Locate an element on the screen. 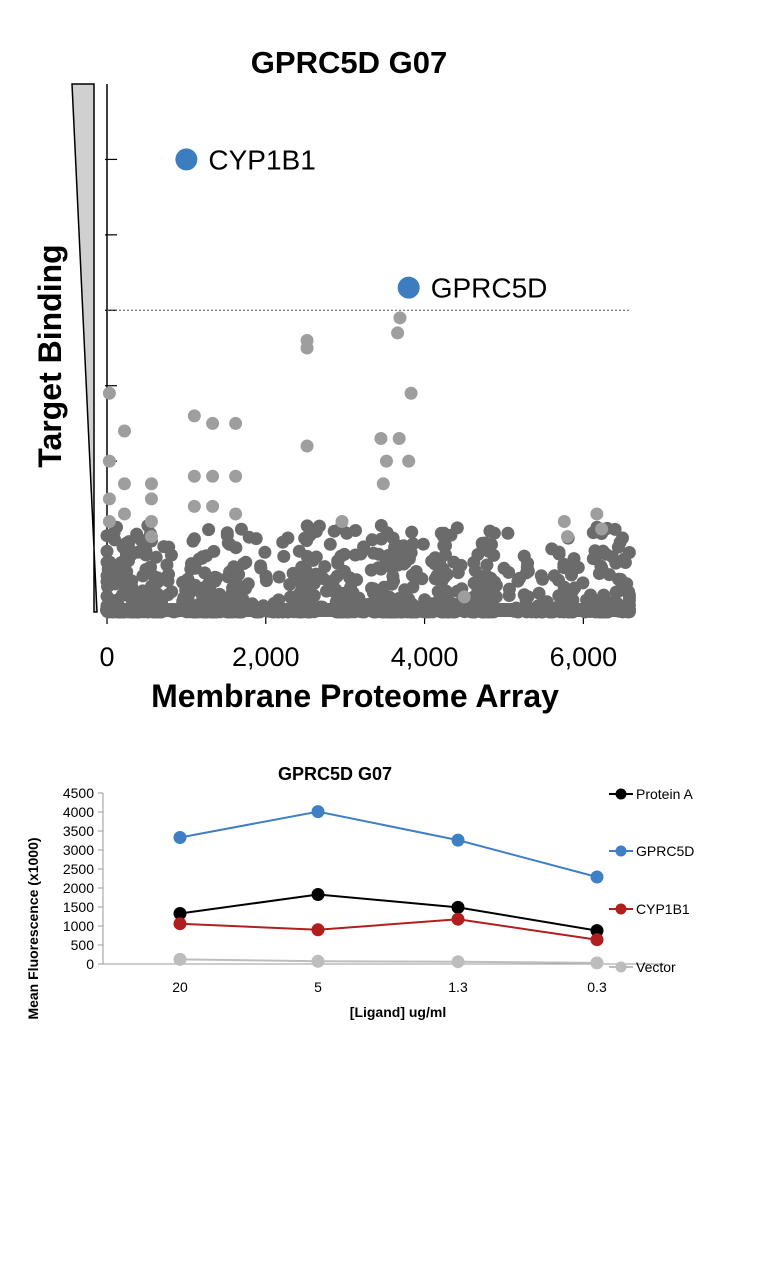 This screenshot has height=1279, width=764. x-axis-label: Membrane Proteome Array is located at coordinates (355, 696).